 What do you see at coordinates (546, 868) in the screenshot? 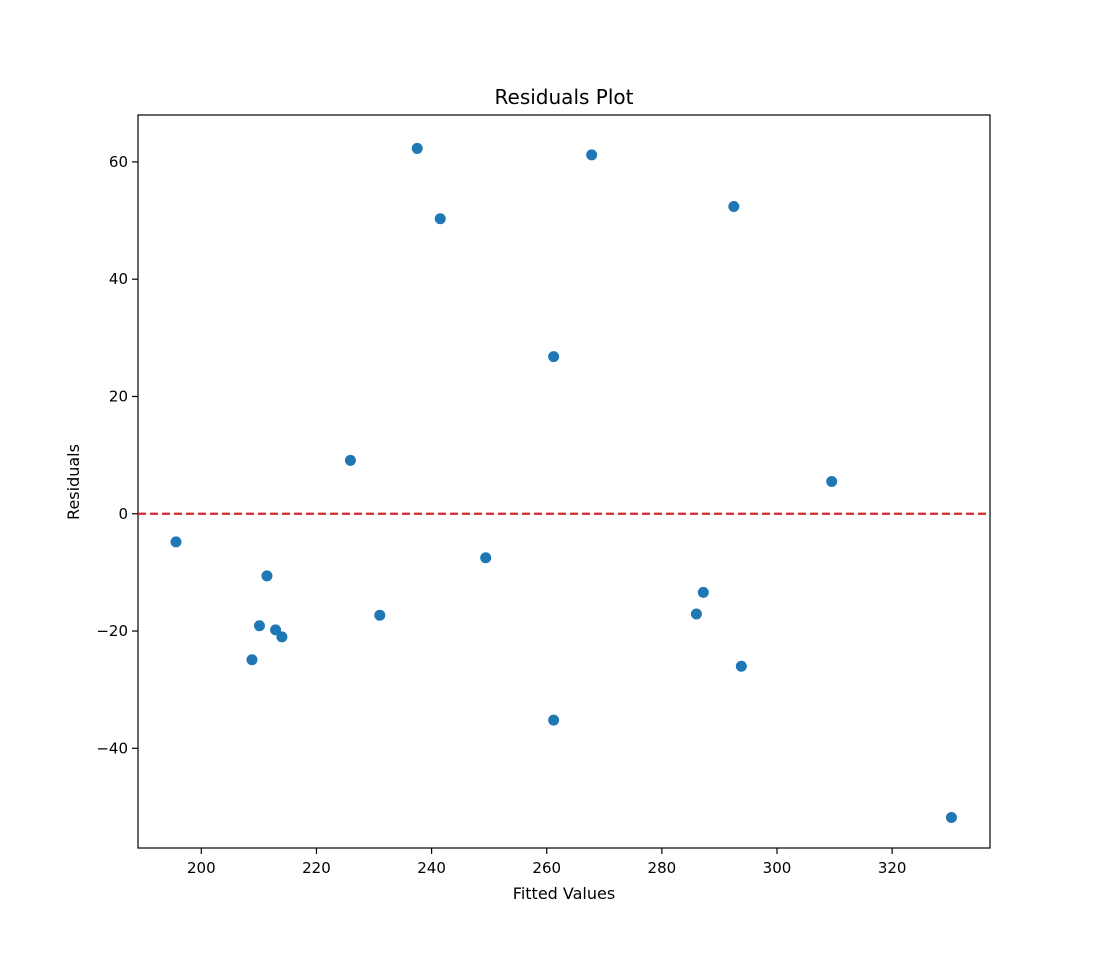
I see `x-tick-label: 260` at bounding box center [546, 868].